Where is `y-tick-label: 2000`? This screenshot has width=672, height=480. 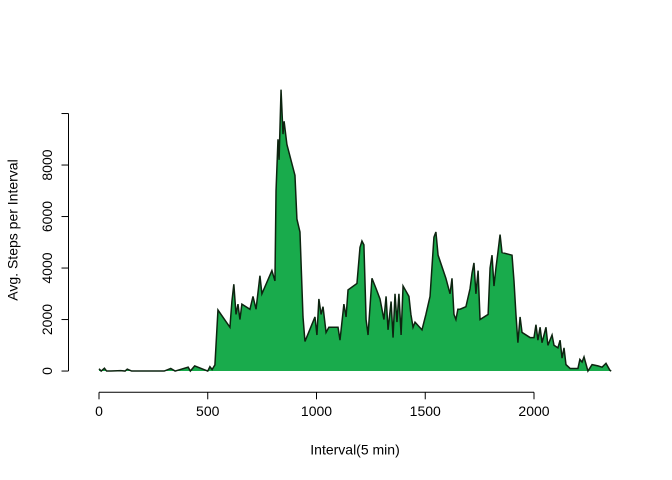
y-tick-label: 2000 is located at coordinates (47, 319).